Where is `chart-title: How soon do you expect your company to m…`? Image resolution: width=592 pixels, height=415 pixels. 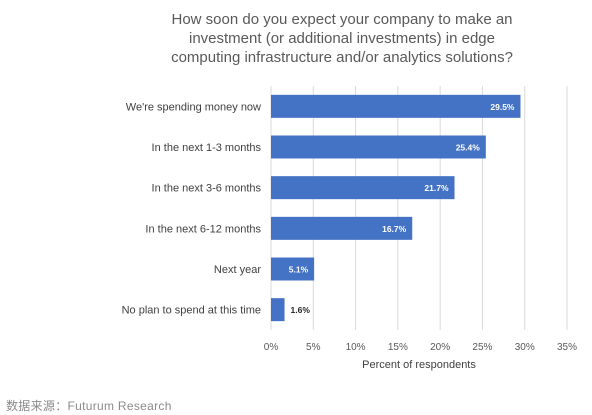
chart-title: How soon do you expect your company to m… is located at coordinates (342, 38).